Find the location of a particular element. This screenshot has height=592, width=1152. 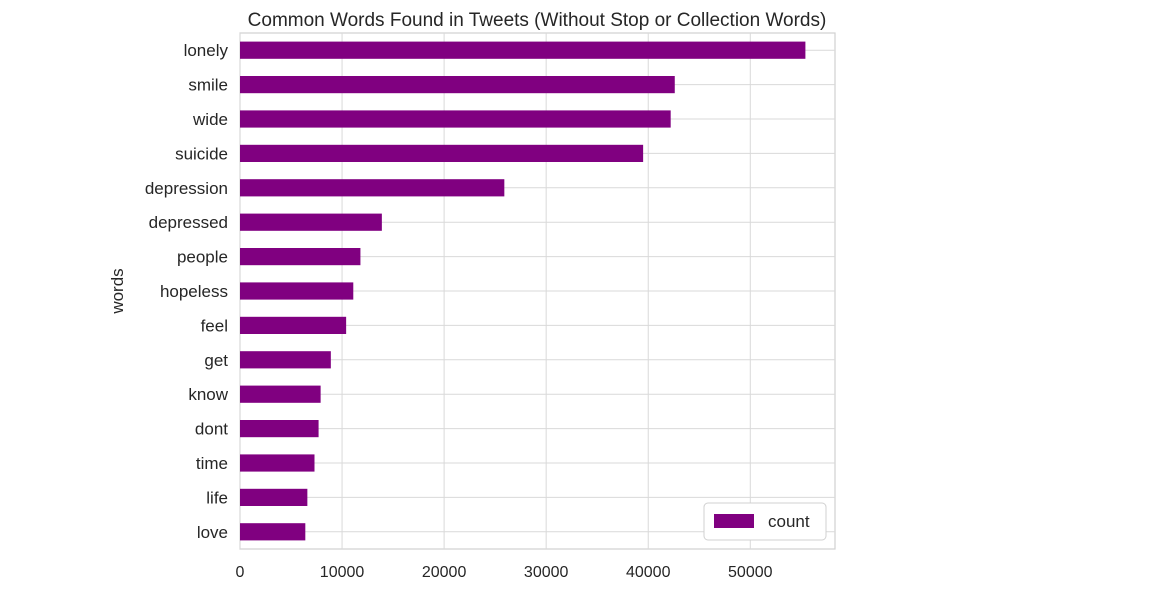

bar-hopeless is located at coordinates (297, 291).